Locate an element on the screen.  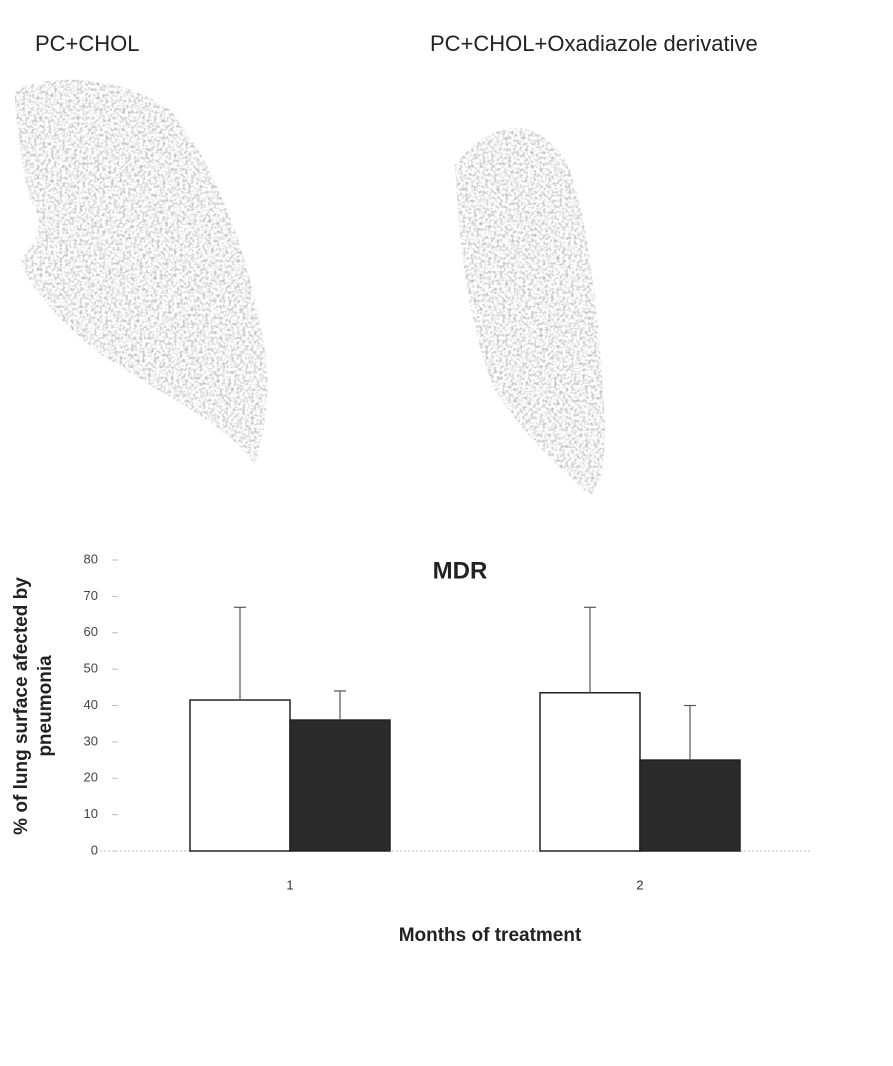
chart-title: MDR is located at coordinates (460, 570).